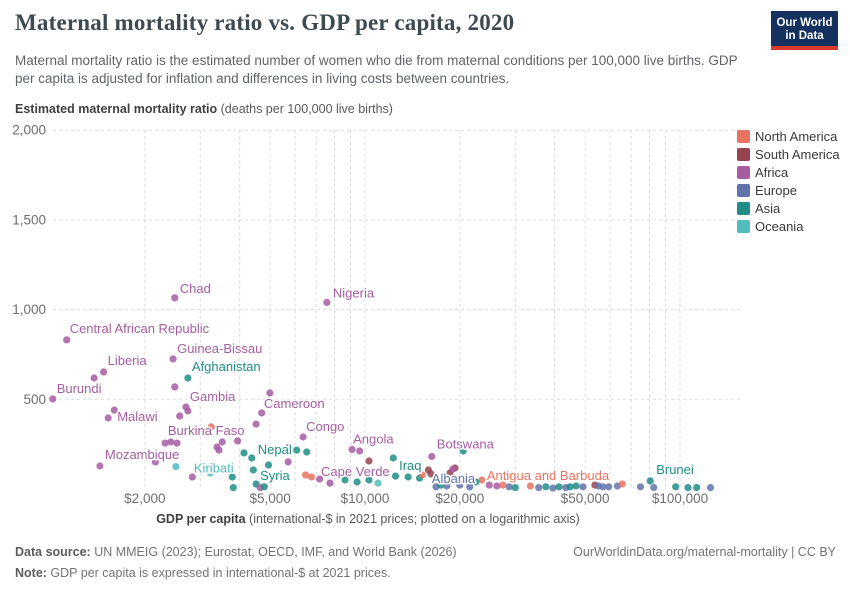 This screenshot has width=850, height=600. Describe the element at coordinates (100, 466) in the screenshot. I see `data-point-mozambique` at that location.